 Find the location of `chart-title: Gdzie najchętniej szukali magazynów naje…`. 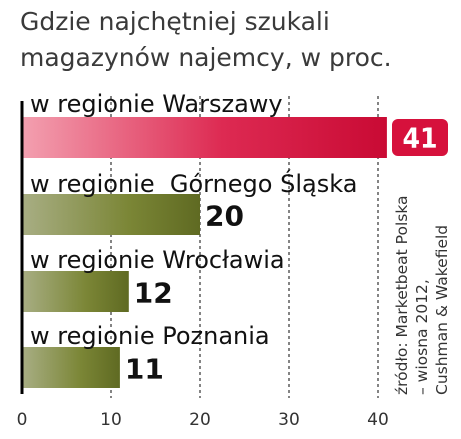

chart-title: Gdzie najchętniej szukali magazynów naje… is located at coordinates (206, 39).